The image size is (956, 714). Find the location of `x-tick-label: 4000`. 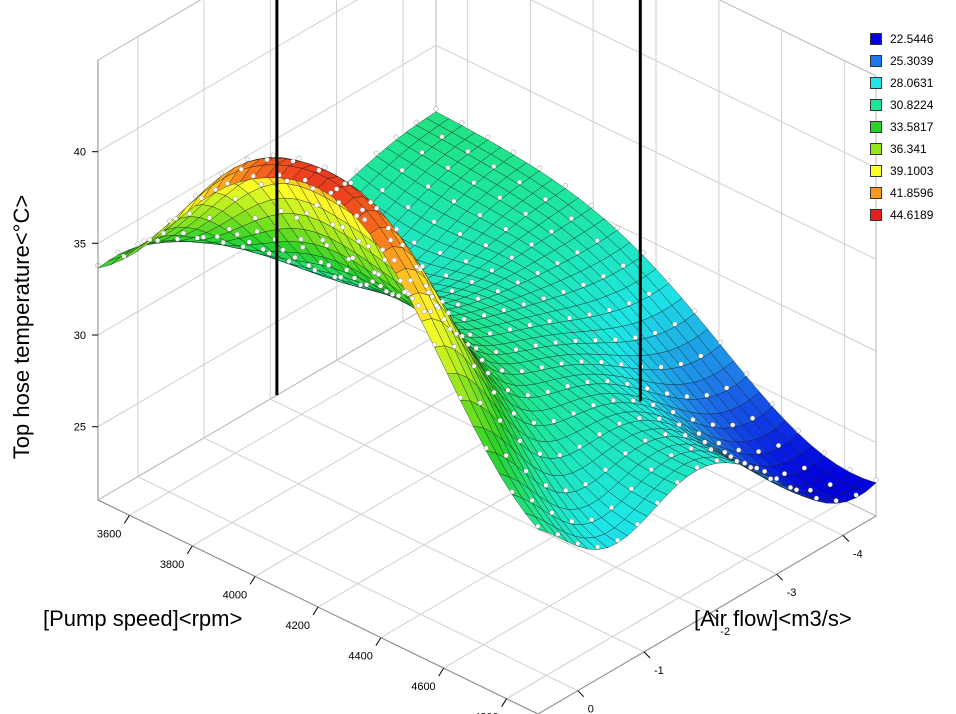

x-tick-label: 4000 is located at coordinates (235, 595).